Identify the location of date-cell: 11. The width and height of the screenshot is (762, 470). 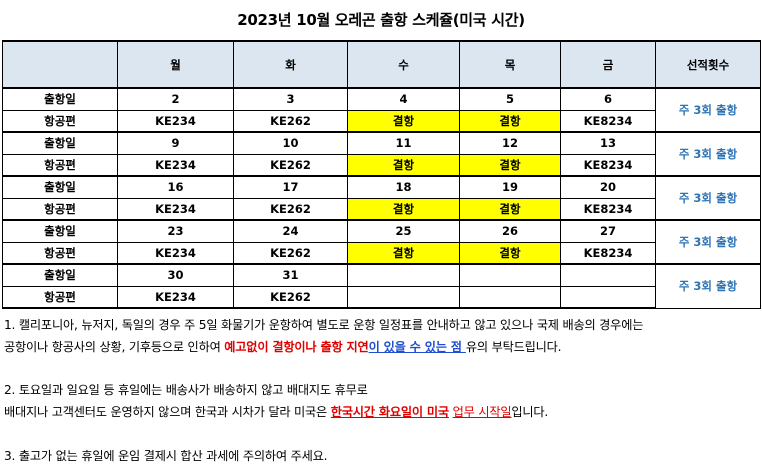
(403, 143).